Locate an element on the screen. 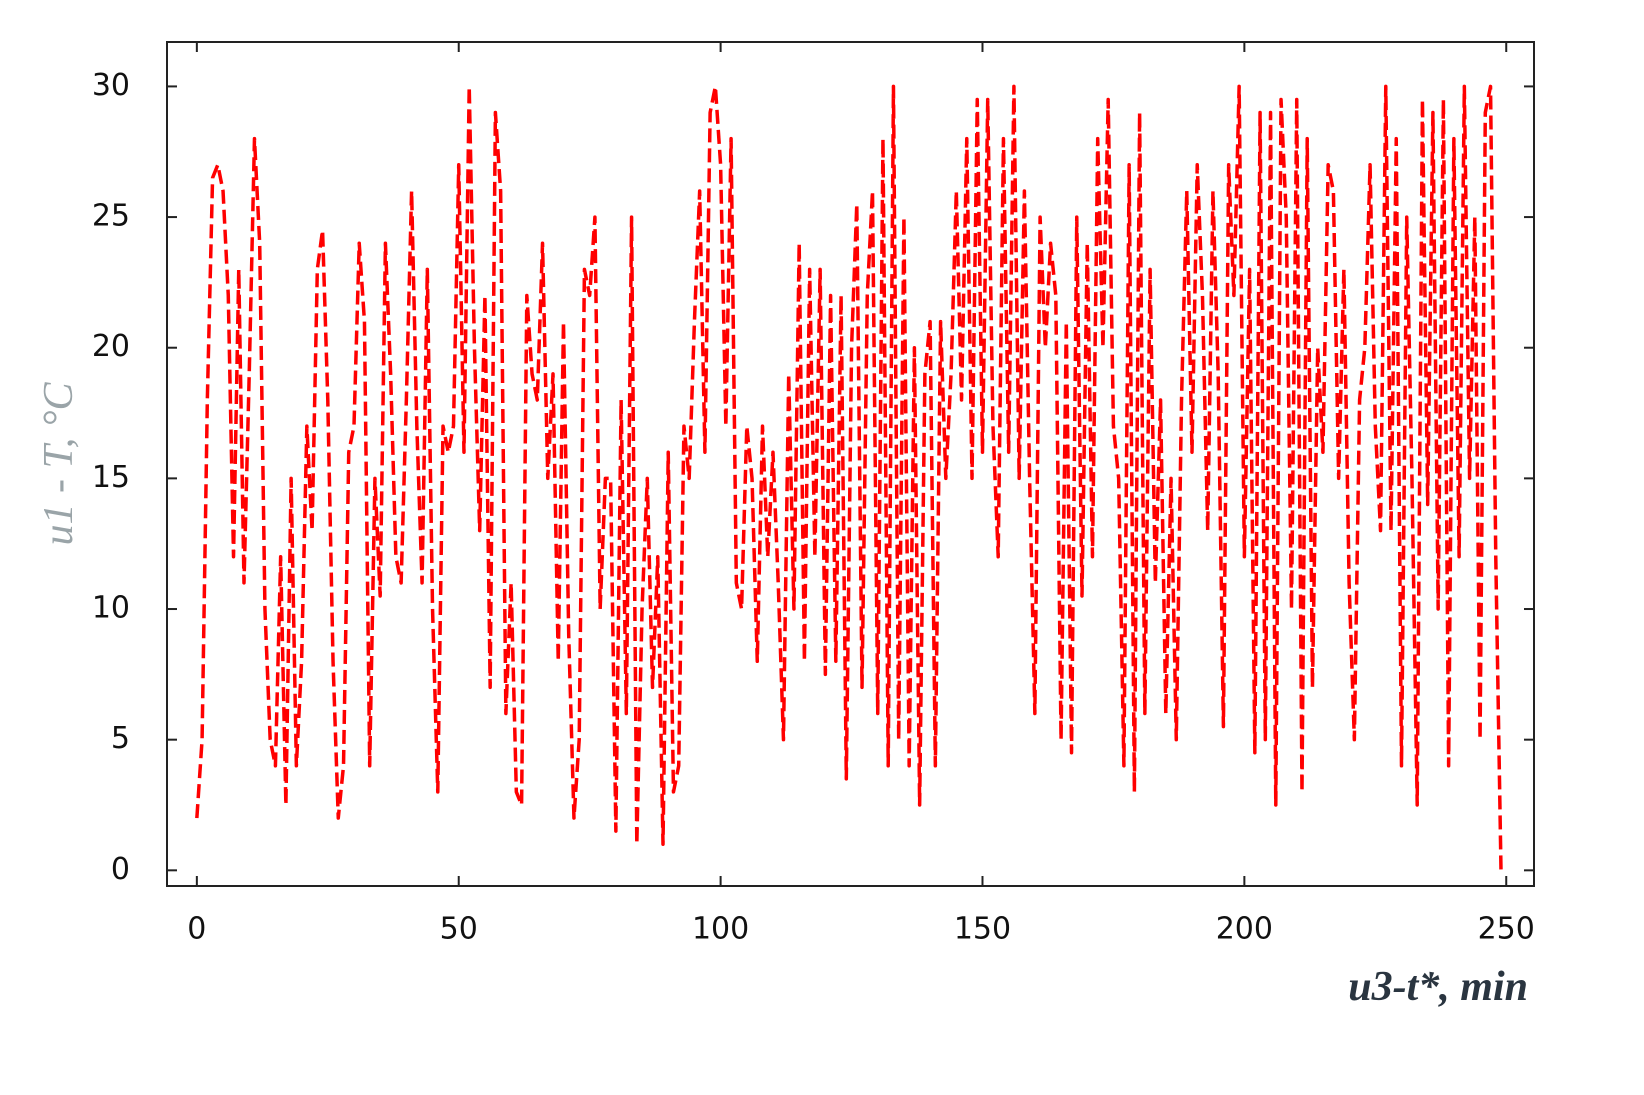  y-axis-label: u1 - T, °C is located at coordinates (59, 464).